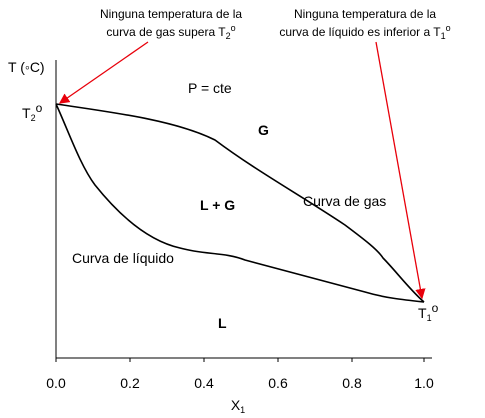 Image resolution: width=485 pixels, height=418 pixels. I want to click on annotation-left-line1: Ninguna temperatura de la, so click(171, 14).